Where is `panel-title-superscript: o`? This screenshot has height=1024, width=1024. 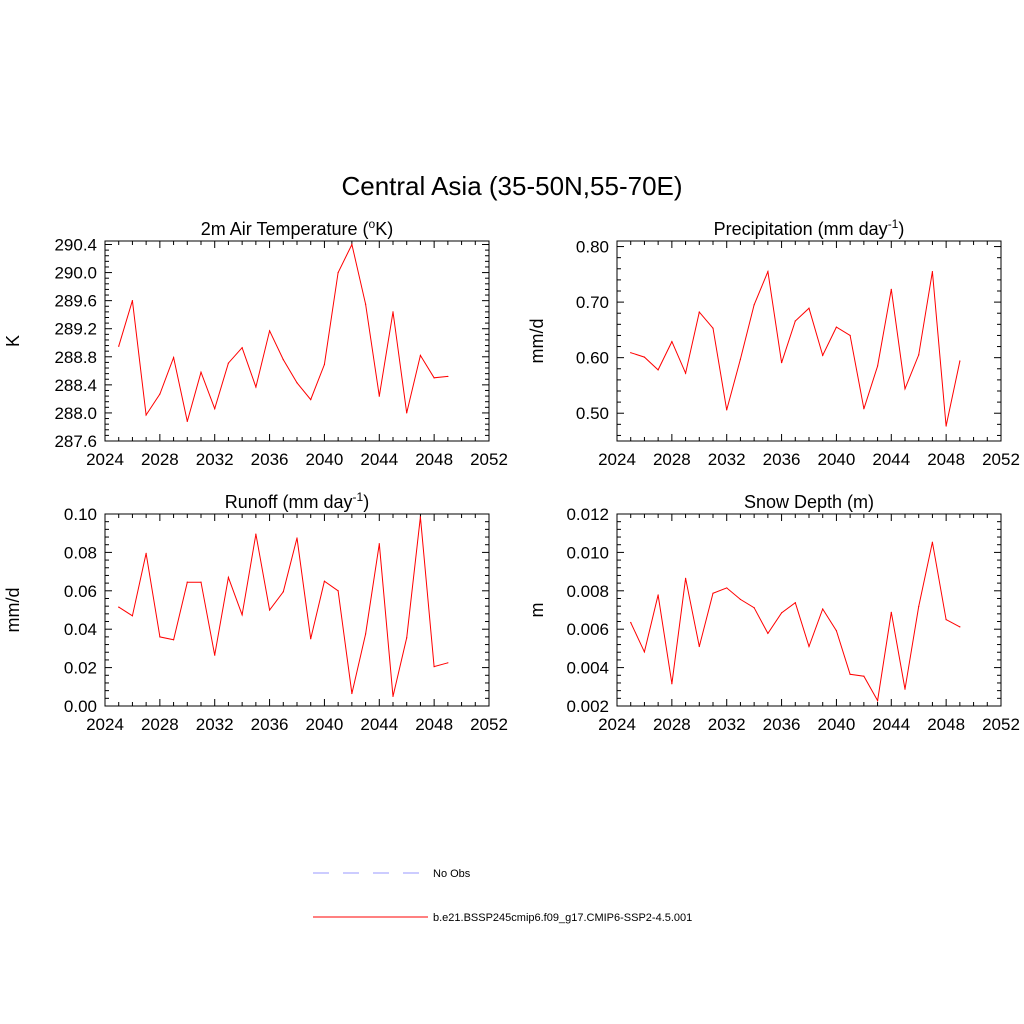 panel-title-superscript: o is located at coordinates (372, 224).